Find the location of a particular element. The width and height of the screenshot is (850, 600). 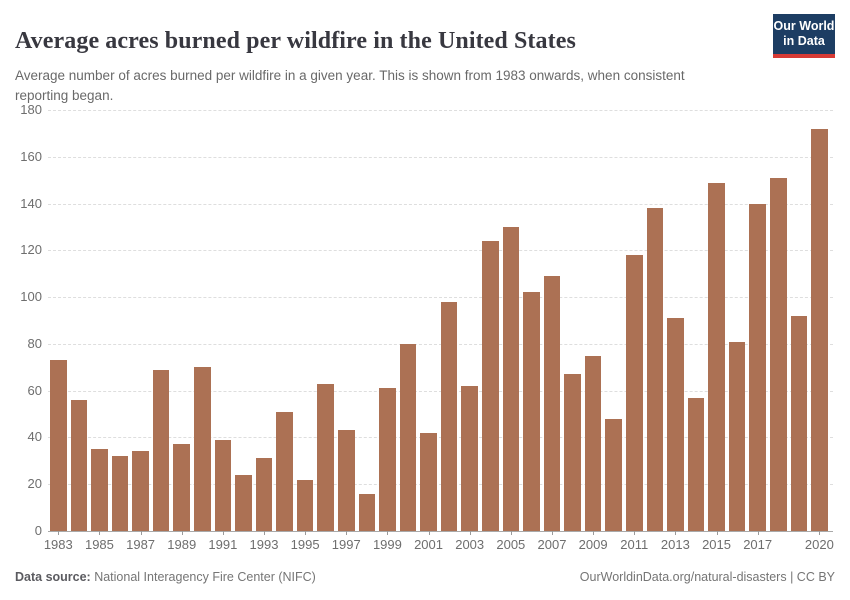

bar-2004 is located at coordinates (490, 385).